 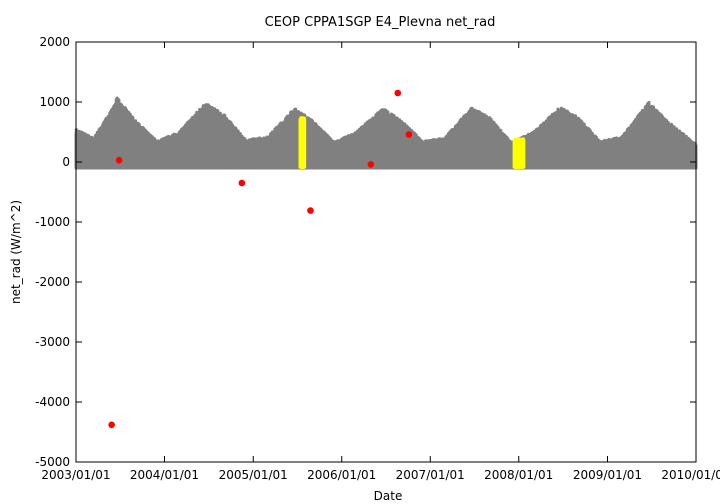 What do you see at coordinates (164, 475) in the screenshot?
I see `x-tick-label: 2004/01/01` at bounding box center [164, 475].